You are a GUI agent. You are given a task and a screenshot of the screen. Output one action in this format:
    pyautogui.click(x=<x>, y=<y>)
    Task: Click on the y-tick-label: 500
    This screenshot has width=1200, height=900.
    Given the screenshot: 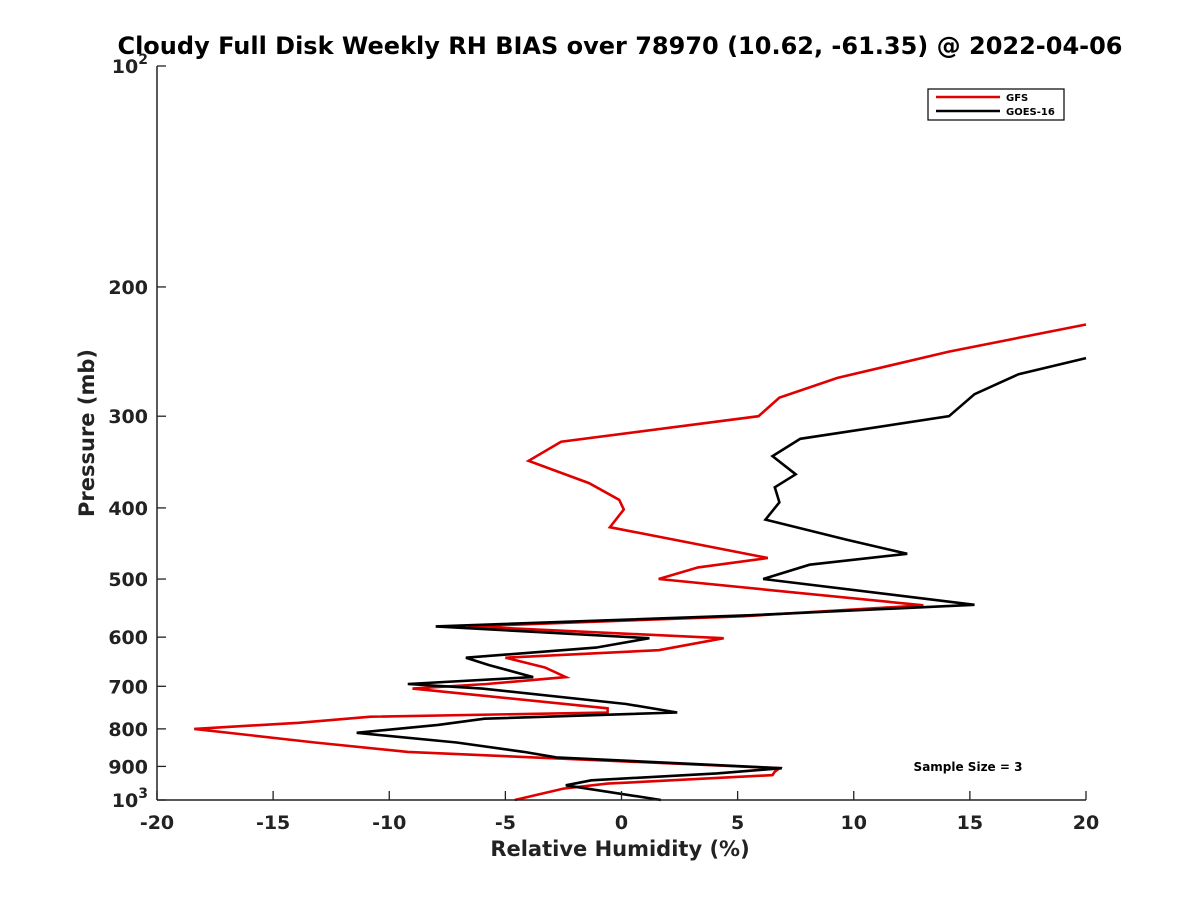 What is the action you would take?
    pyautogui.click(x=128, y=580)
    